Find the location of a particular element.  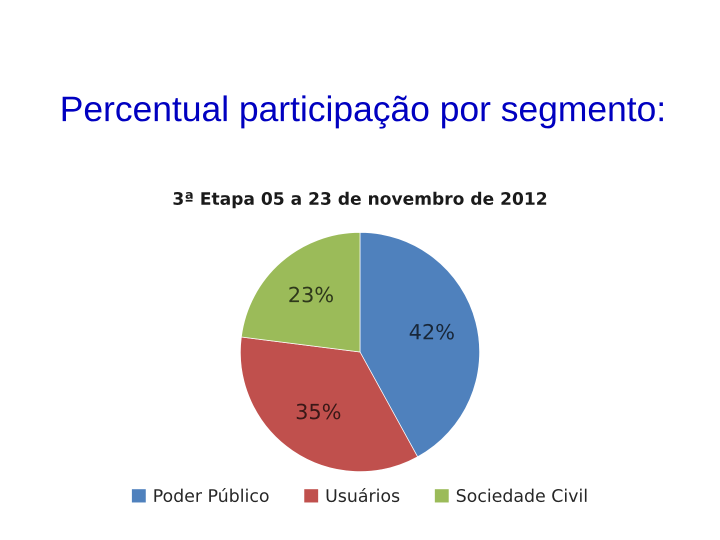

chart-title: Percentual participação por segmento: is located at coordinates (362, 112).